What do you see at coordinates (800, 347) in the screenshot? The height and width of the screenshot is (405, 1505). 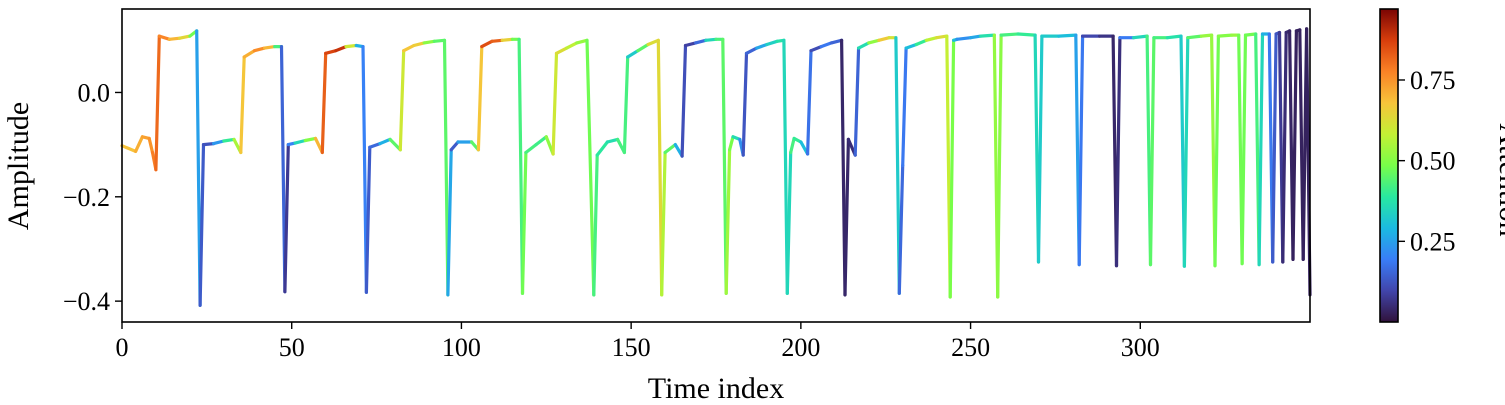 I see `x-tick-label: 200` at bounding box center [800, 347].